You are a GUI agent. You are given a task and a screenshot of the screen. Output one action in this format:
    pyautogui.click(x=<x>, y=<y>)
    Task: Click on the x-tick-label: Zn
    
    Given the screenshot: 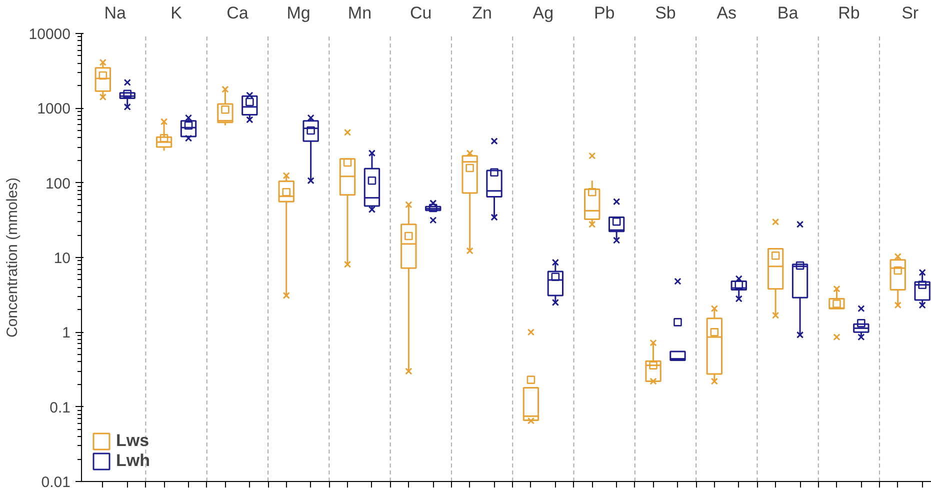 What is the action you would take?
    pyautogui.click(x=482, y=13)
    